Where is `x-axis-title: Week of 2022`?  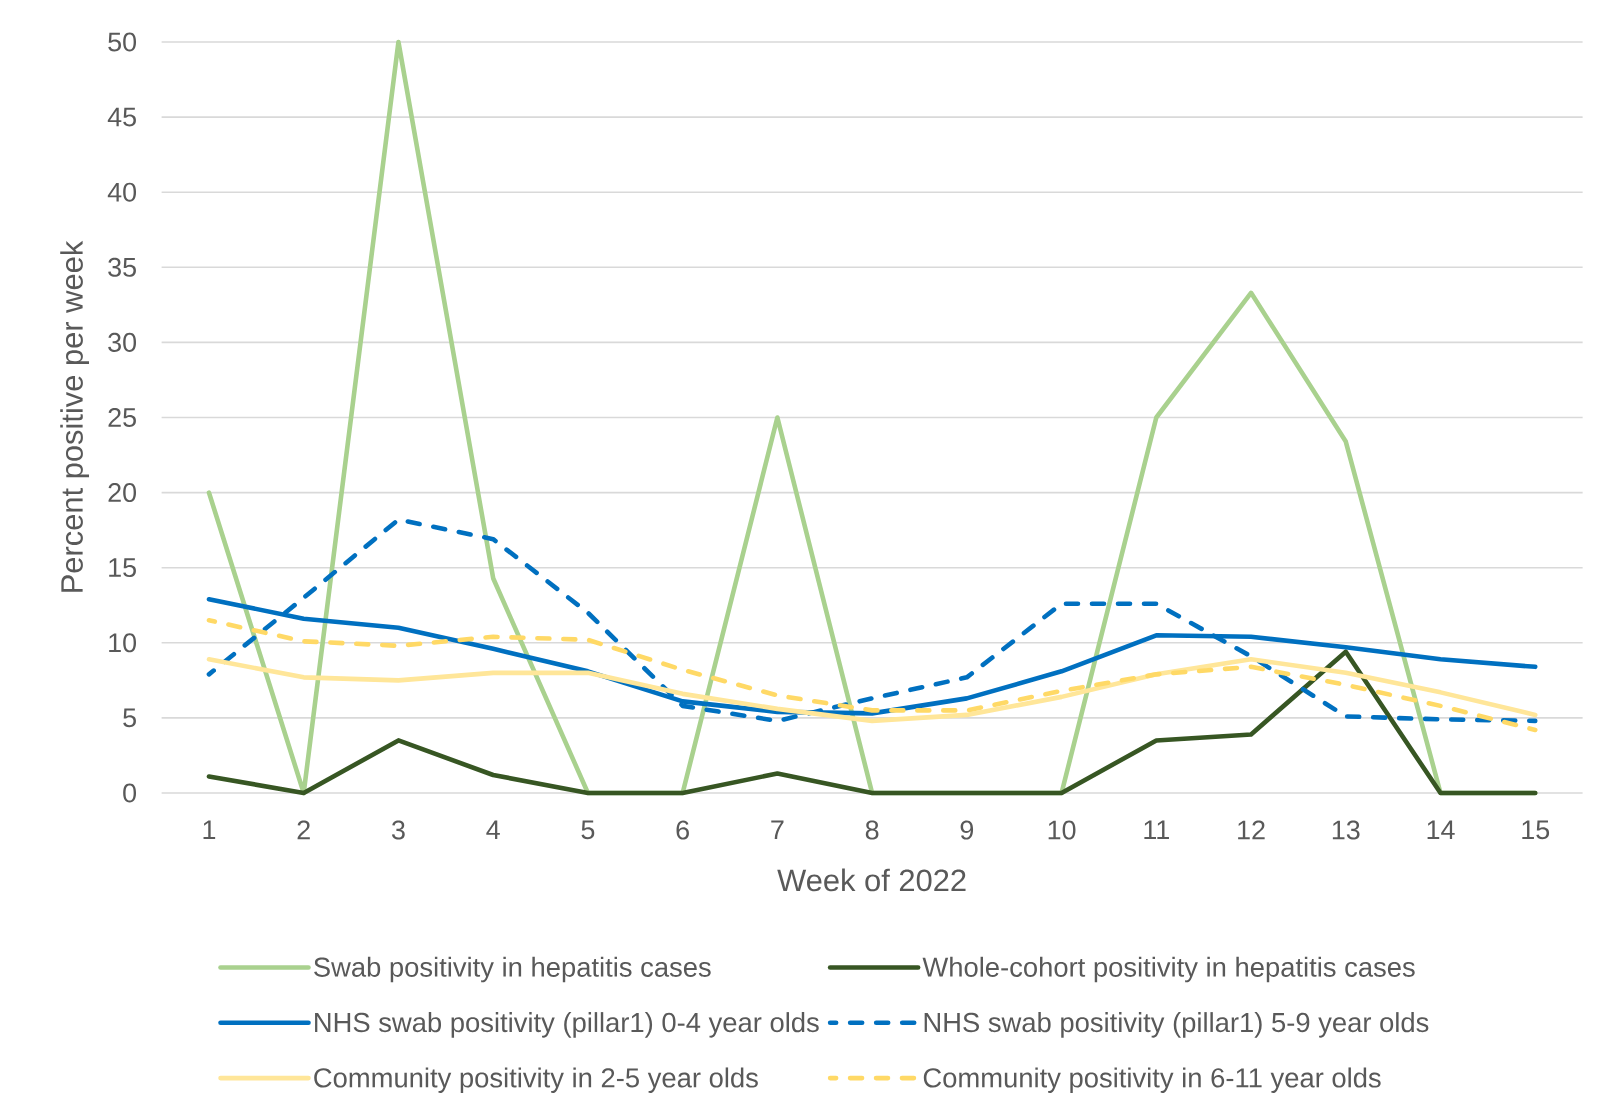
x-axis-title: Week of 2022 is located at coordinates (871, 880).